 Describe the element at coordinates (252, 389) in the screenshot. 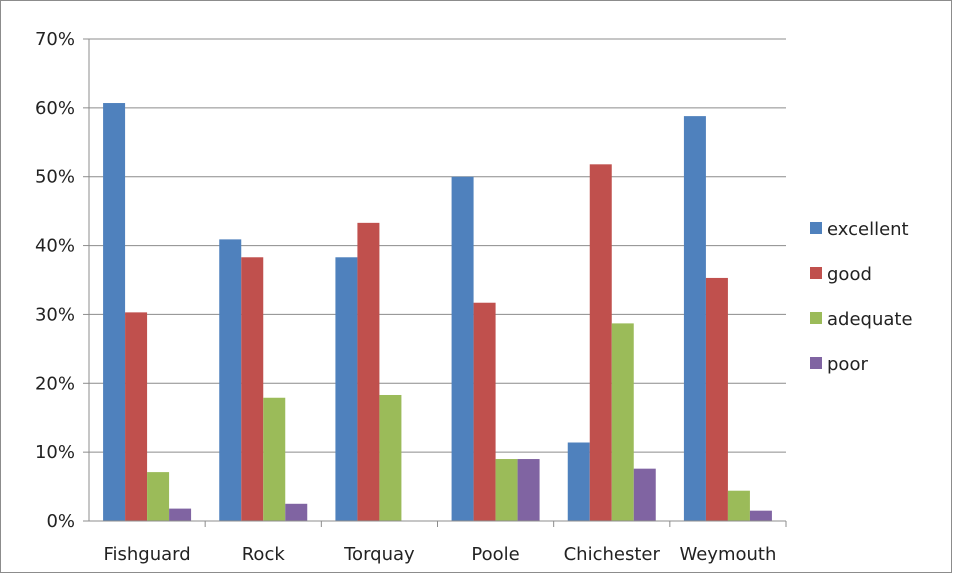

I see `bar-good-rock` at that location.